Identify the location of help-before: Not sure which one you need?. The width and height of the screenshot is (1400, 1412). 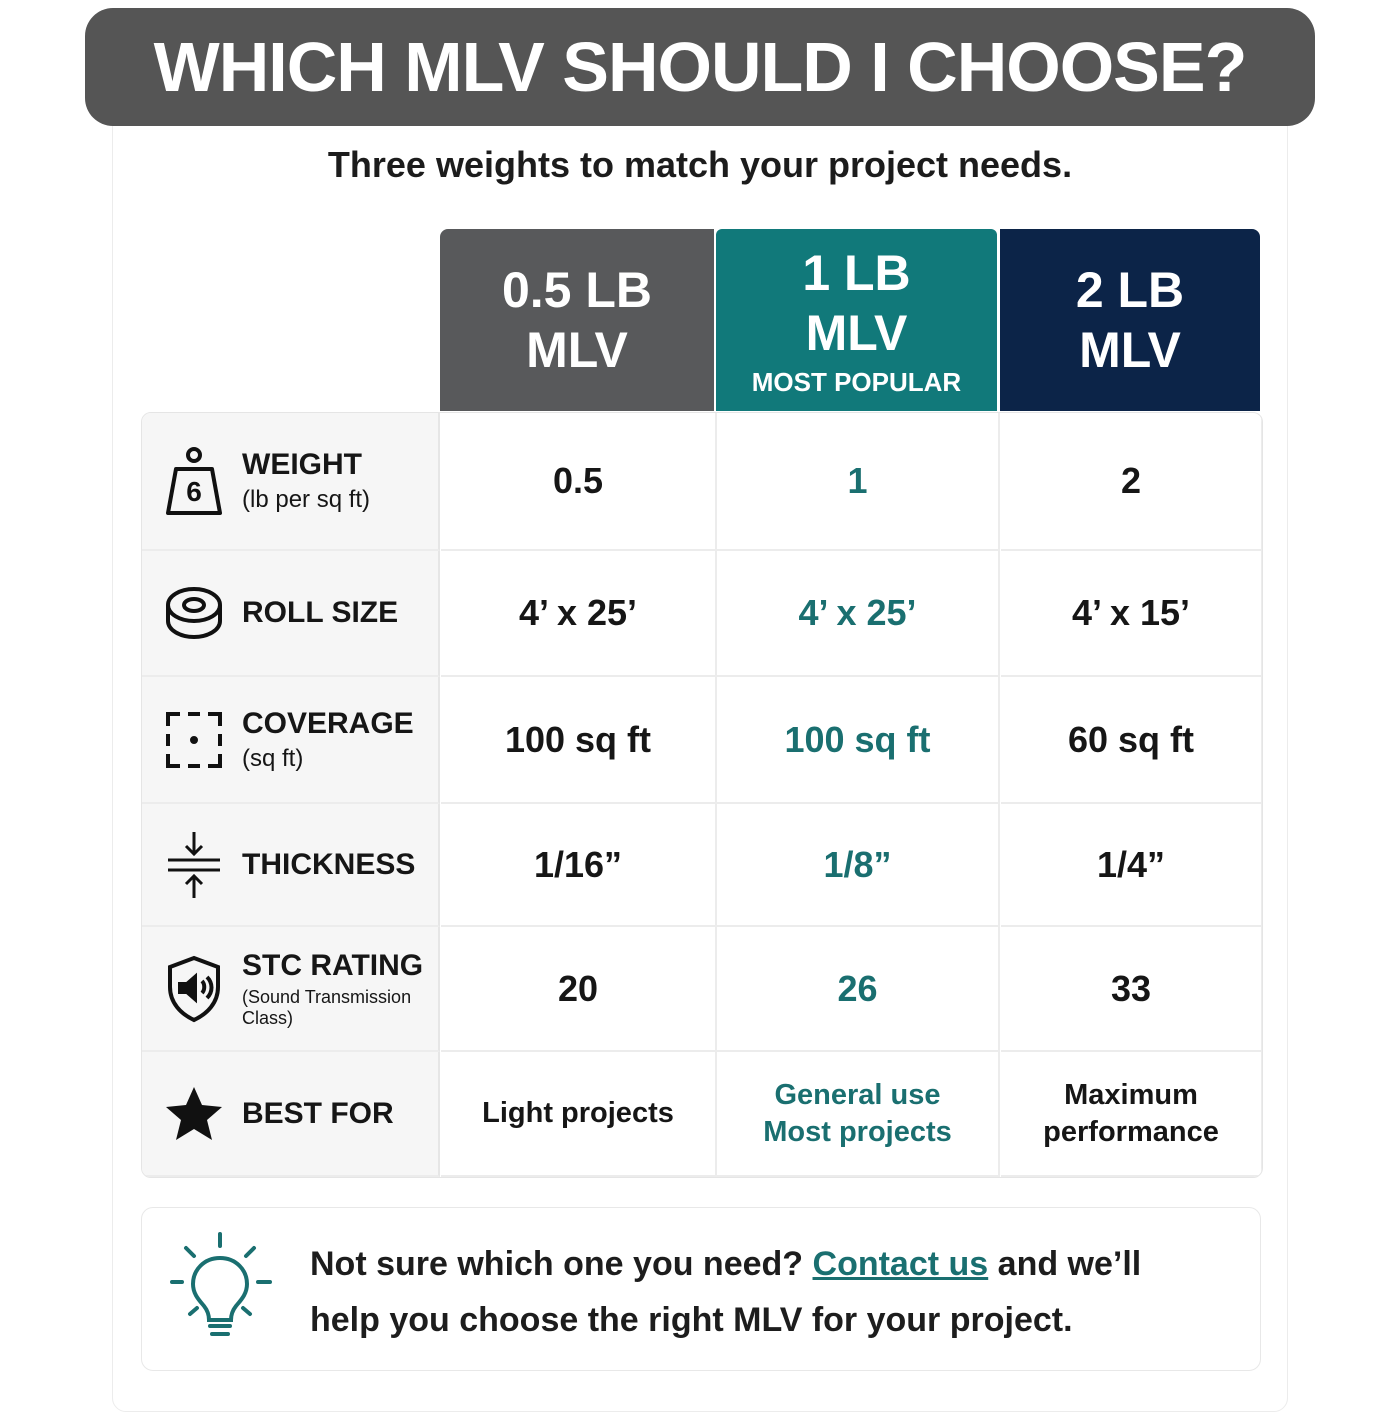
(557, 1264).